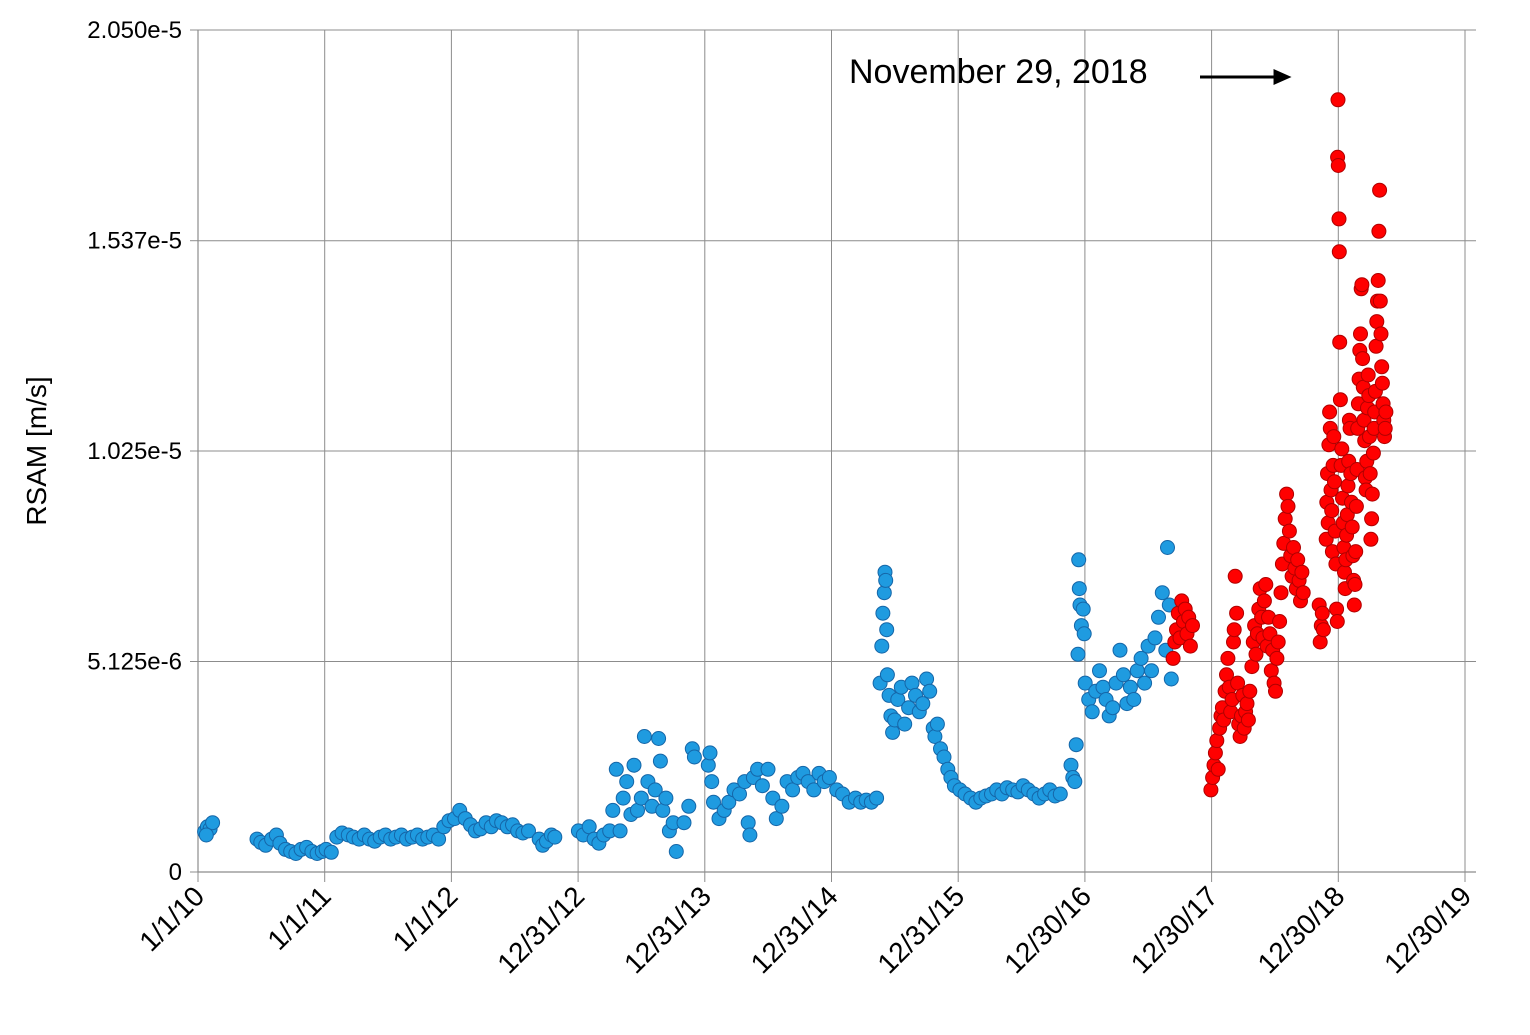 This screenshot has height=1035, width=1530. What do you see at coordinates (134, 30) in the screenshot?
I see `y-tick-label: 2.050e-5` at bounding box center [134, 30].